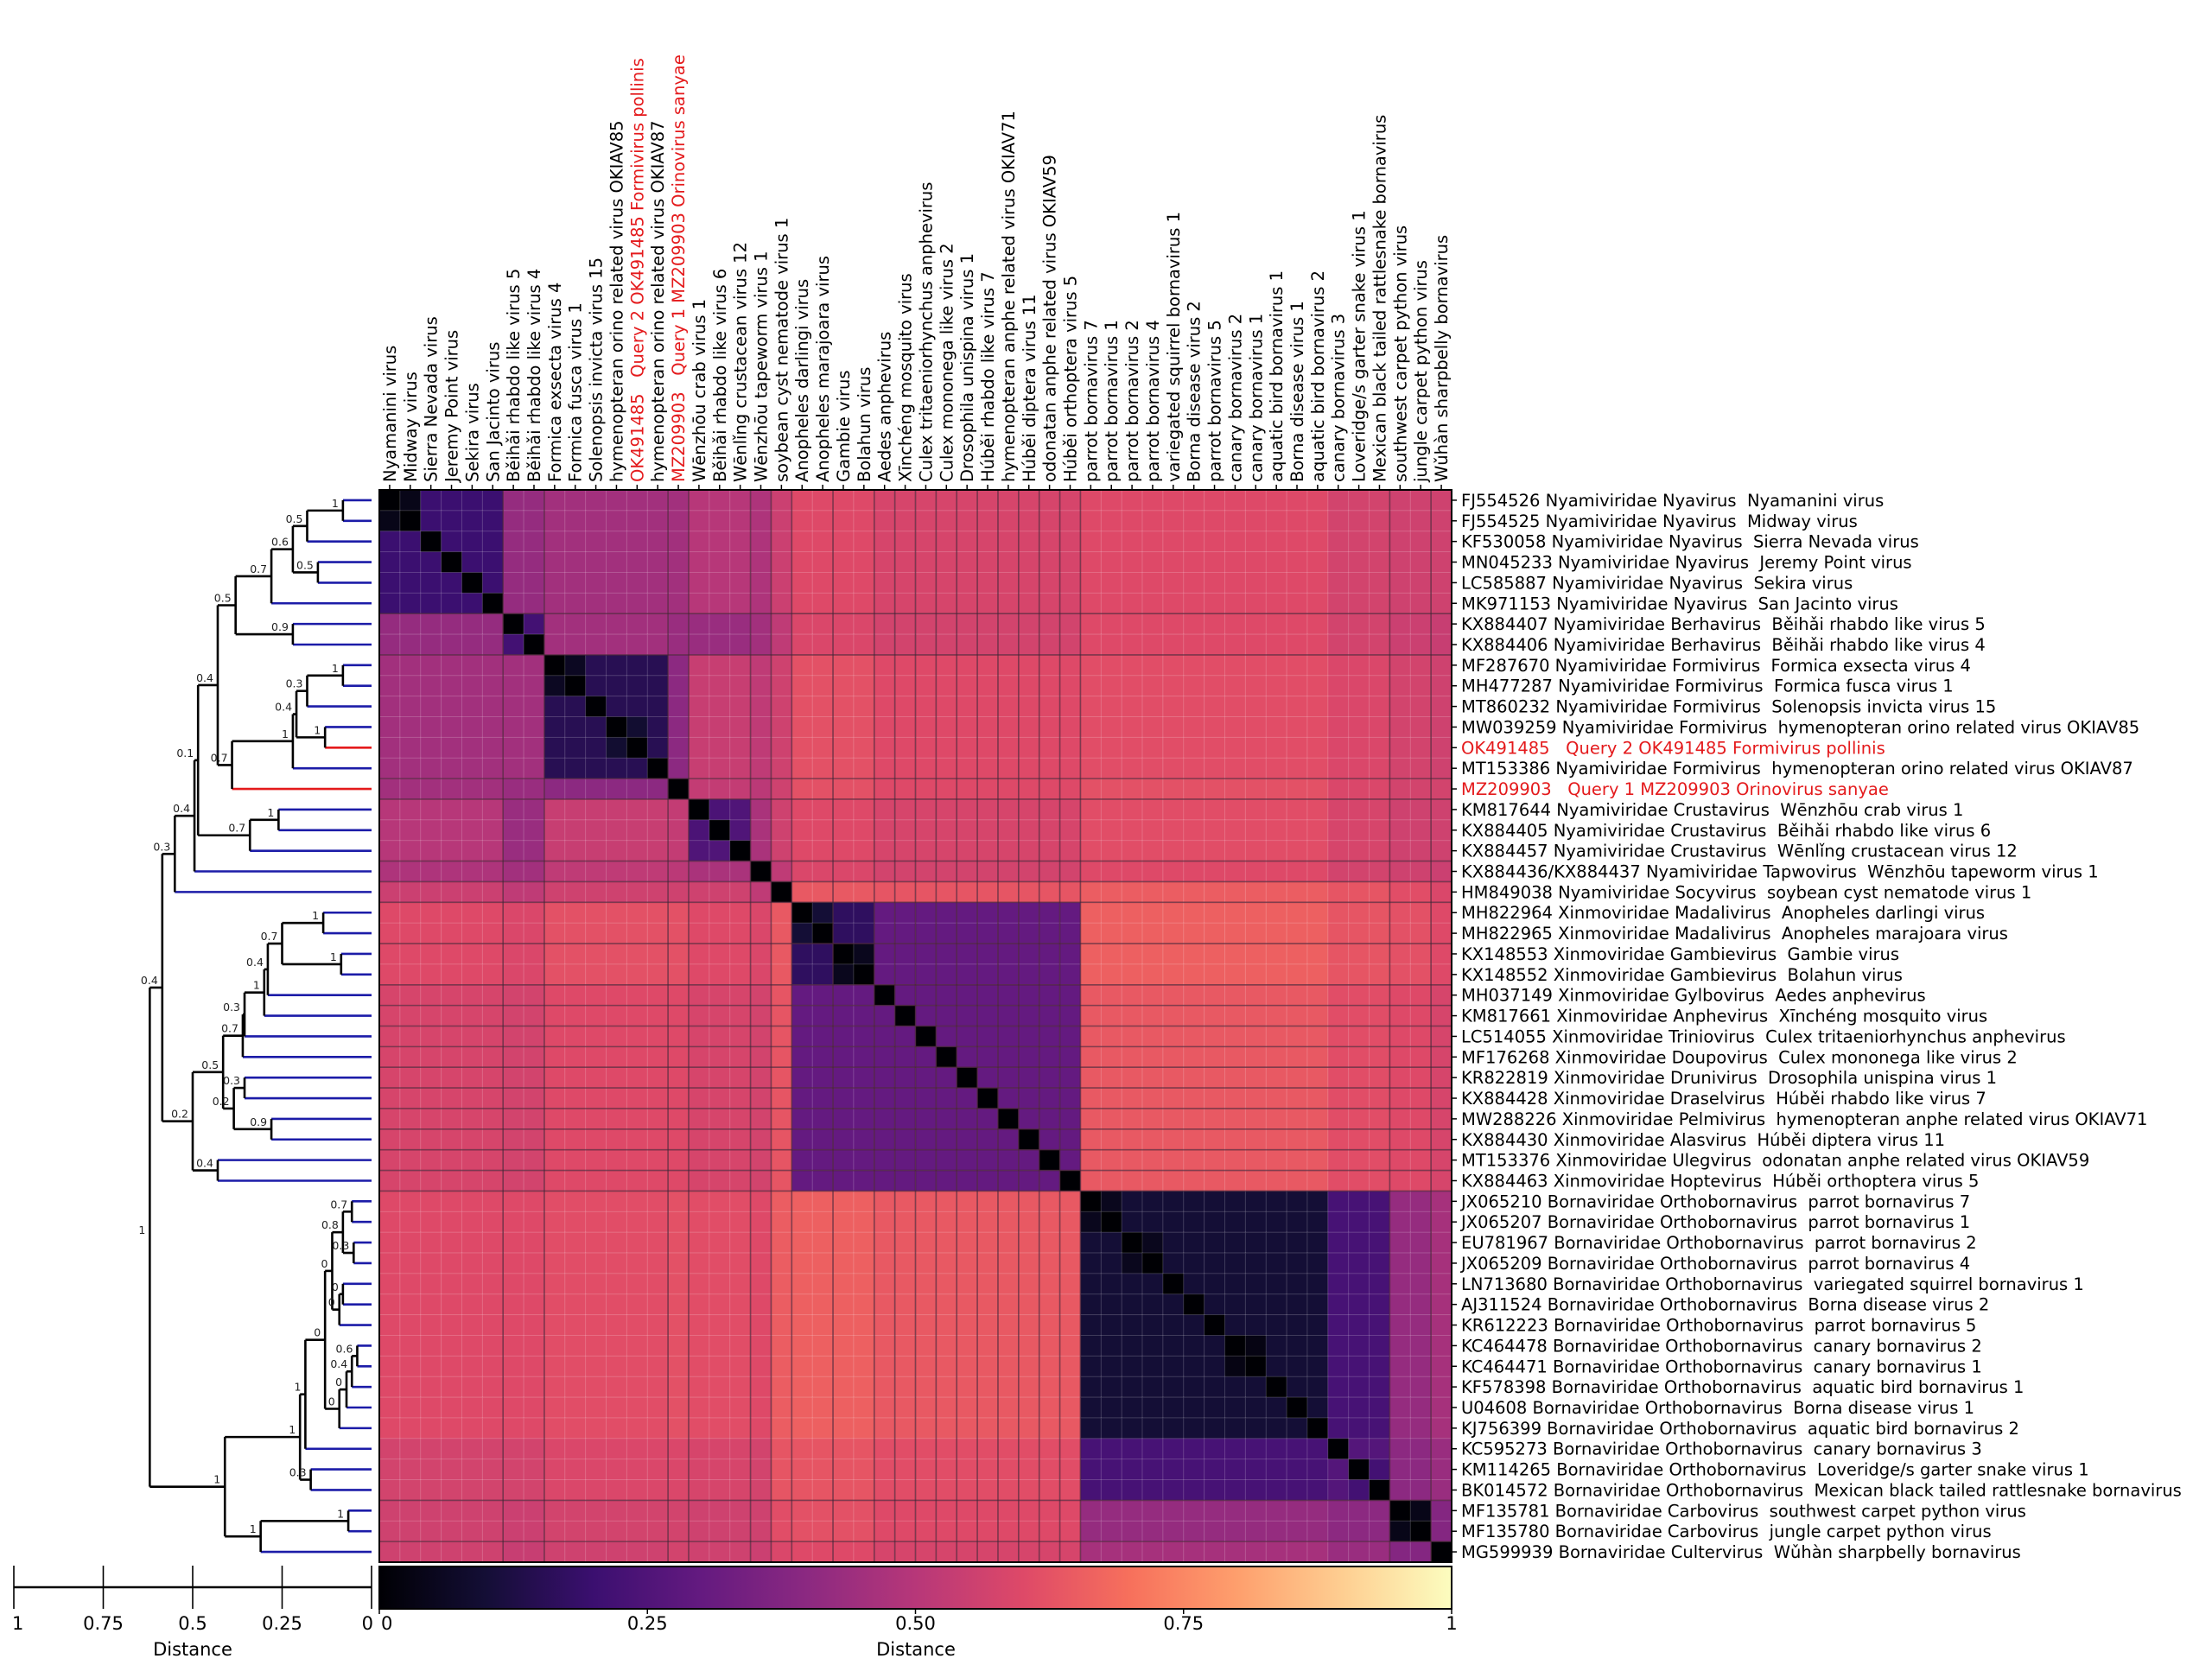 The width and height of the screenshot is (2212, 1665). I want to click on column-label: Formica fusca virus 1, so click(576, 392).